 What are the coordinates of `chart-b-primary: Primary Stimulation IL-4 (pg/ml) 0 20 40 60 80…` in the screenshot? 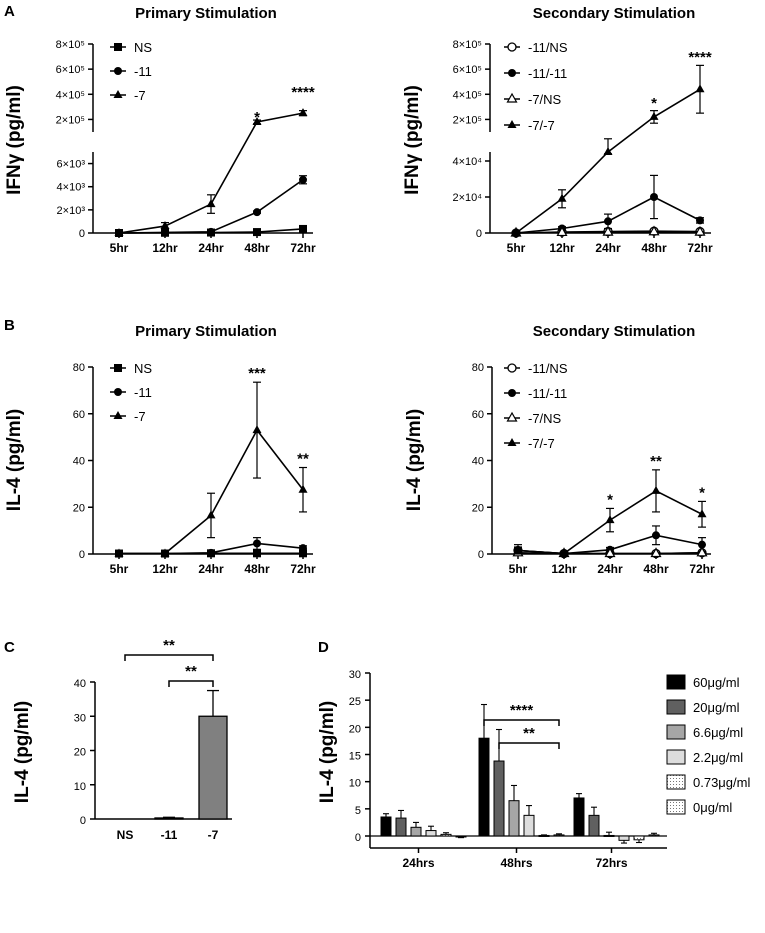 It's located at (160, 449).